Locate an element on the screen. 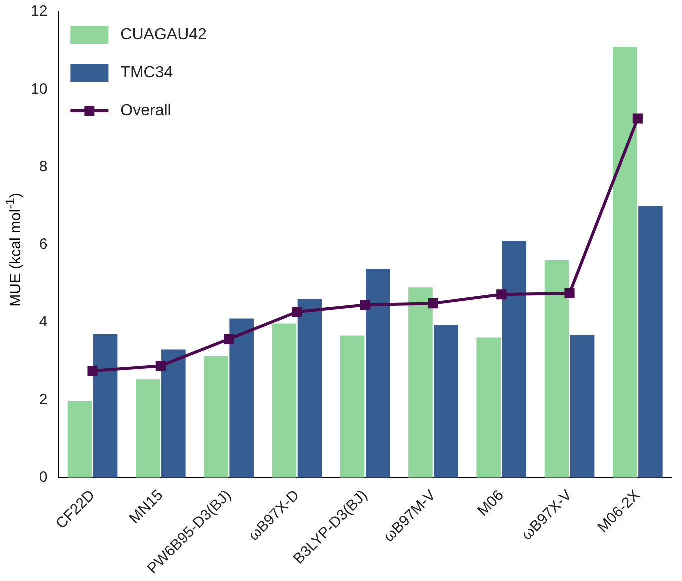 Image resolution: width=682 pixels, height=581 pixels. x-tick-label: M06 is located at coordinates (491, 503).